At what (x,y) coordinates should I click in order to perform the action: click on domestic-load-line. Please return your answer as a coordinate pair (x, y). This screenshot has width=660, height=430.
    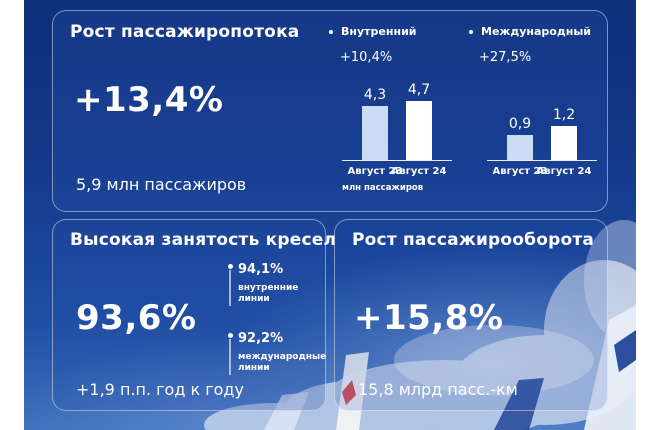
    Looking at the image, I should click on (230, 288).